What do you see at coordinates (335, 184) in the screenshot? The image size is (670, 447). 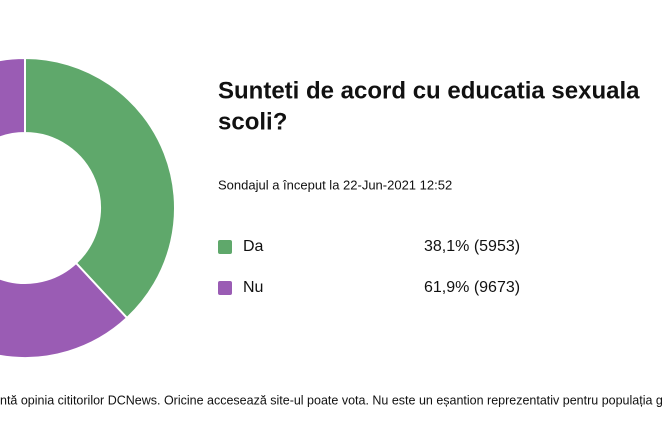 I see `poll-start-date: Sondajul a început la 22-Jun-2021 12:52` at bounding box center [335, 184].